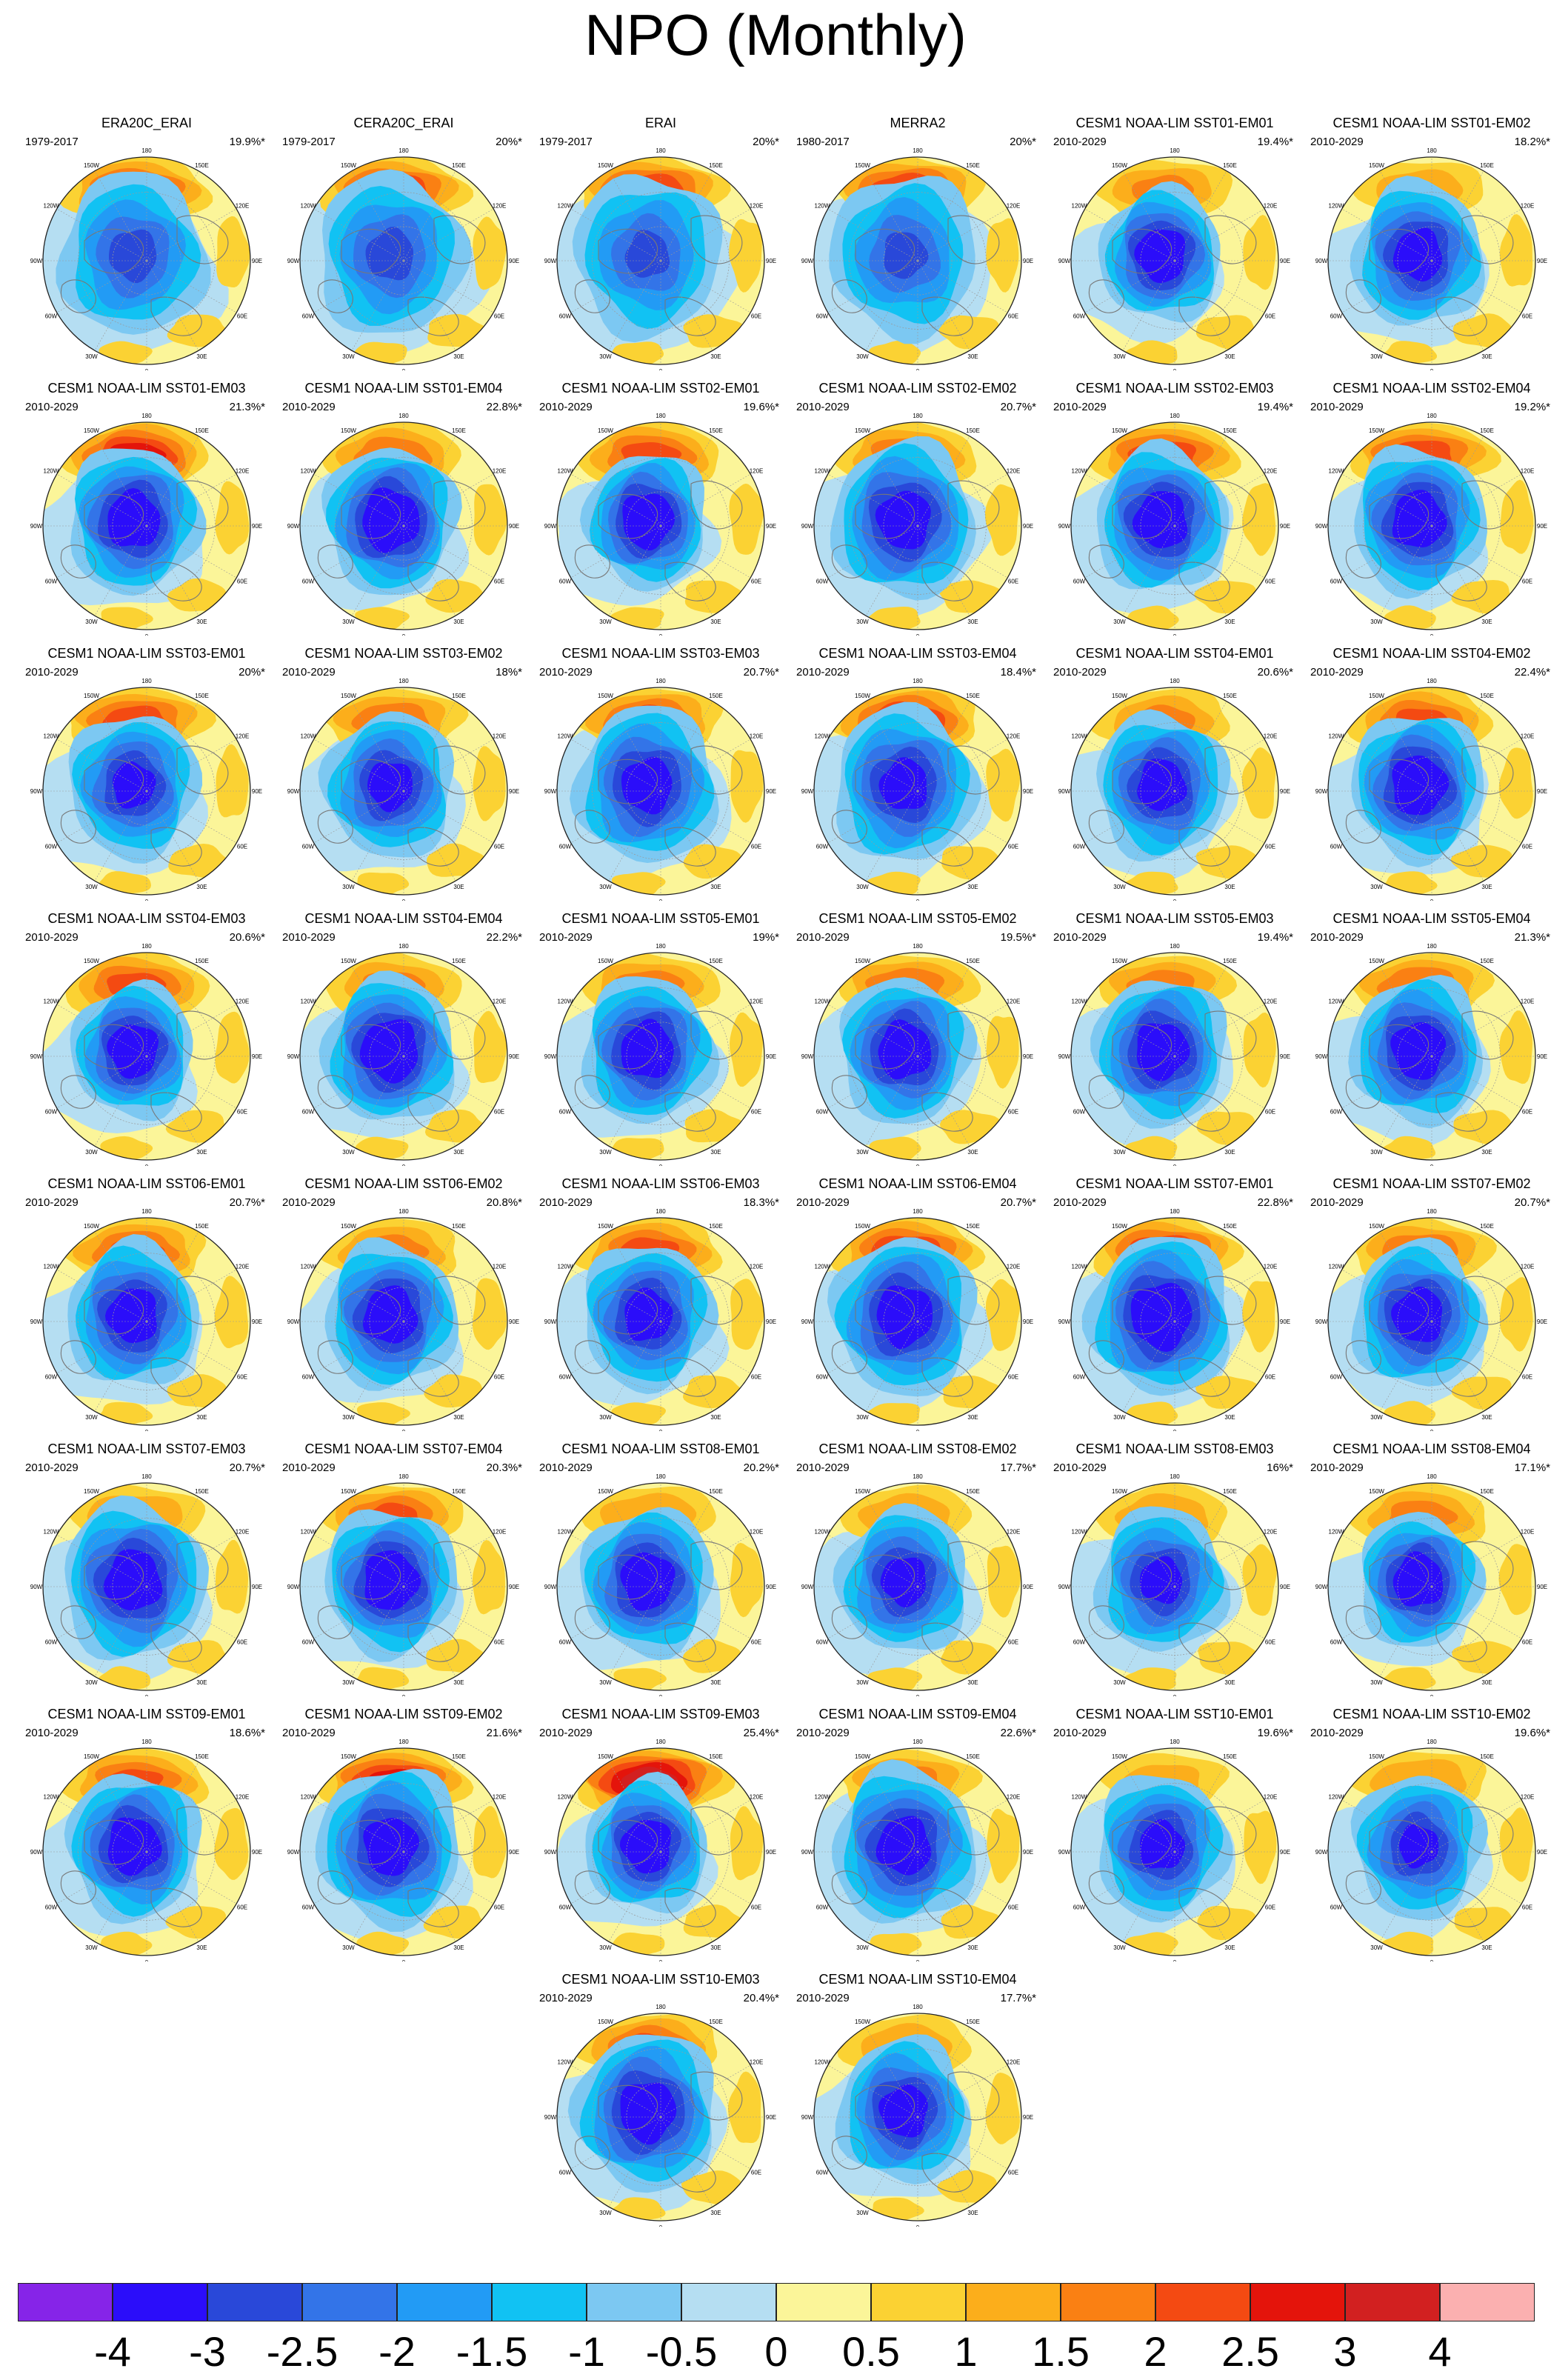 The image size is (1551, 2380). What do you see at coordinates (917, 1979) in the screenshot?
I see `panel-title: CESM1 NOAA-LIM SST10-EM04` at bounding box center [917, 1979].